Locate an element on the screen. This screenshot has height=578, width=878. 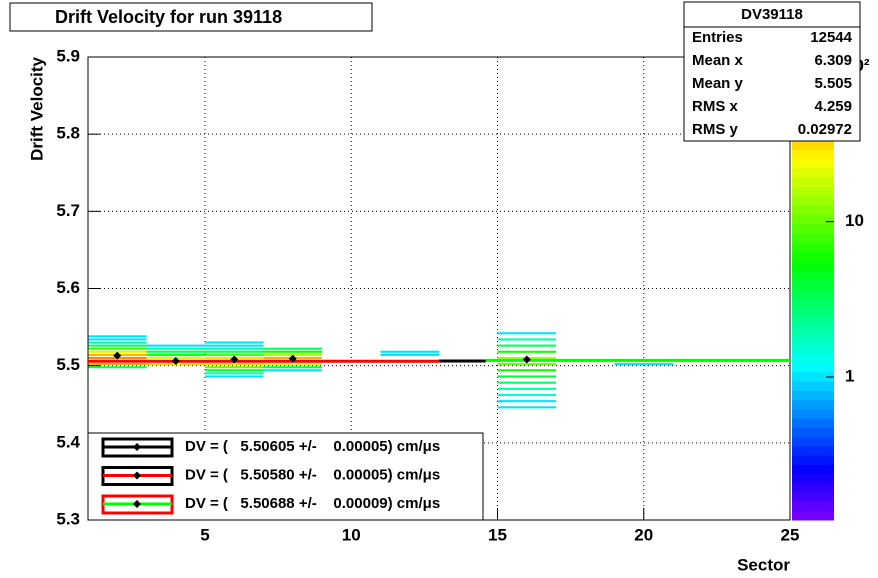
title-box is located at coordinates (191, 17).